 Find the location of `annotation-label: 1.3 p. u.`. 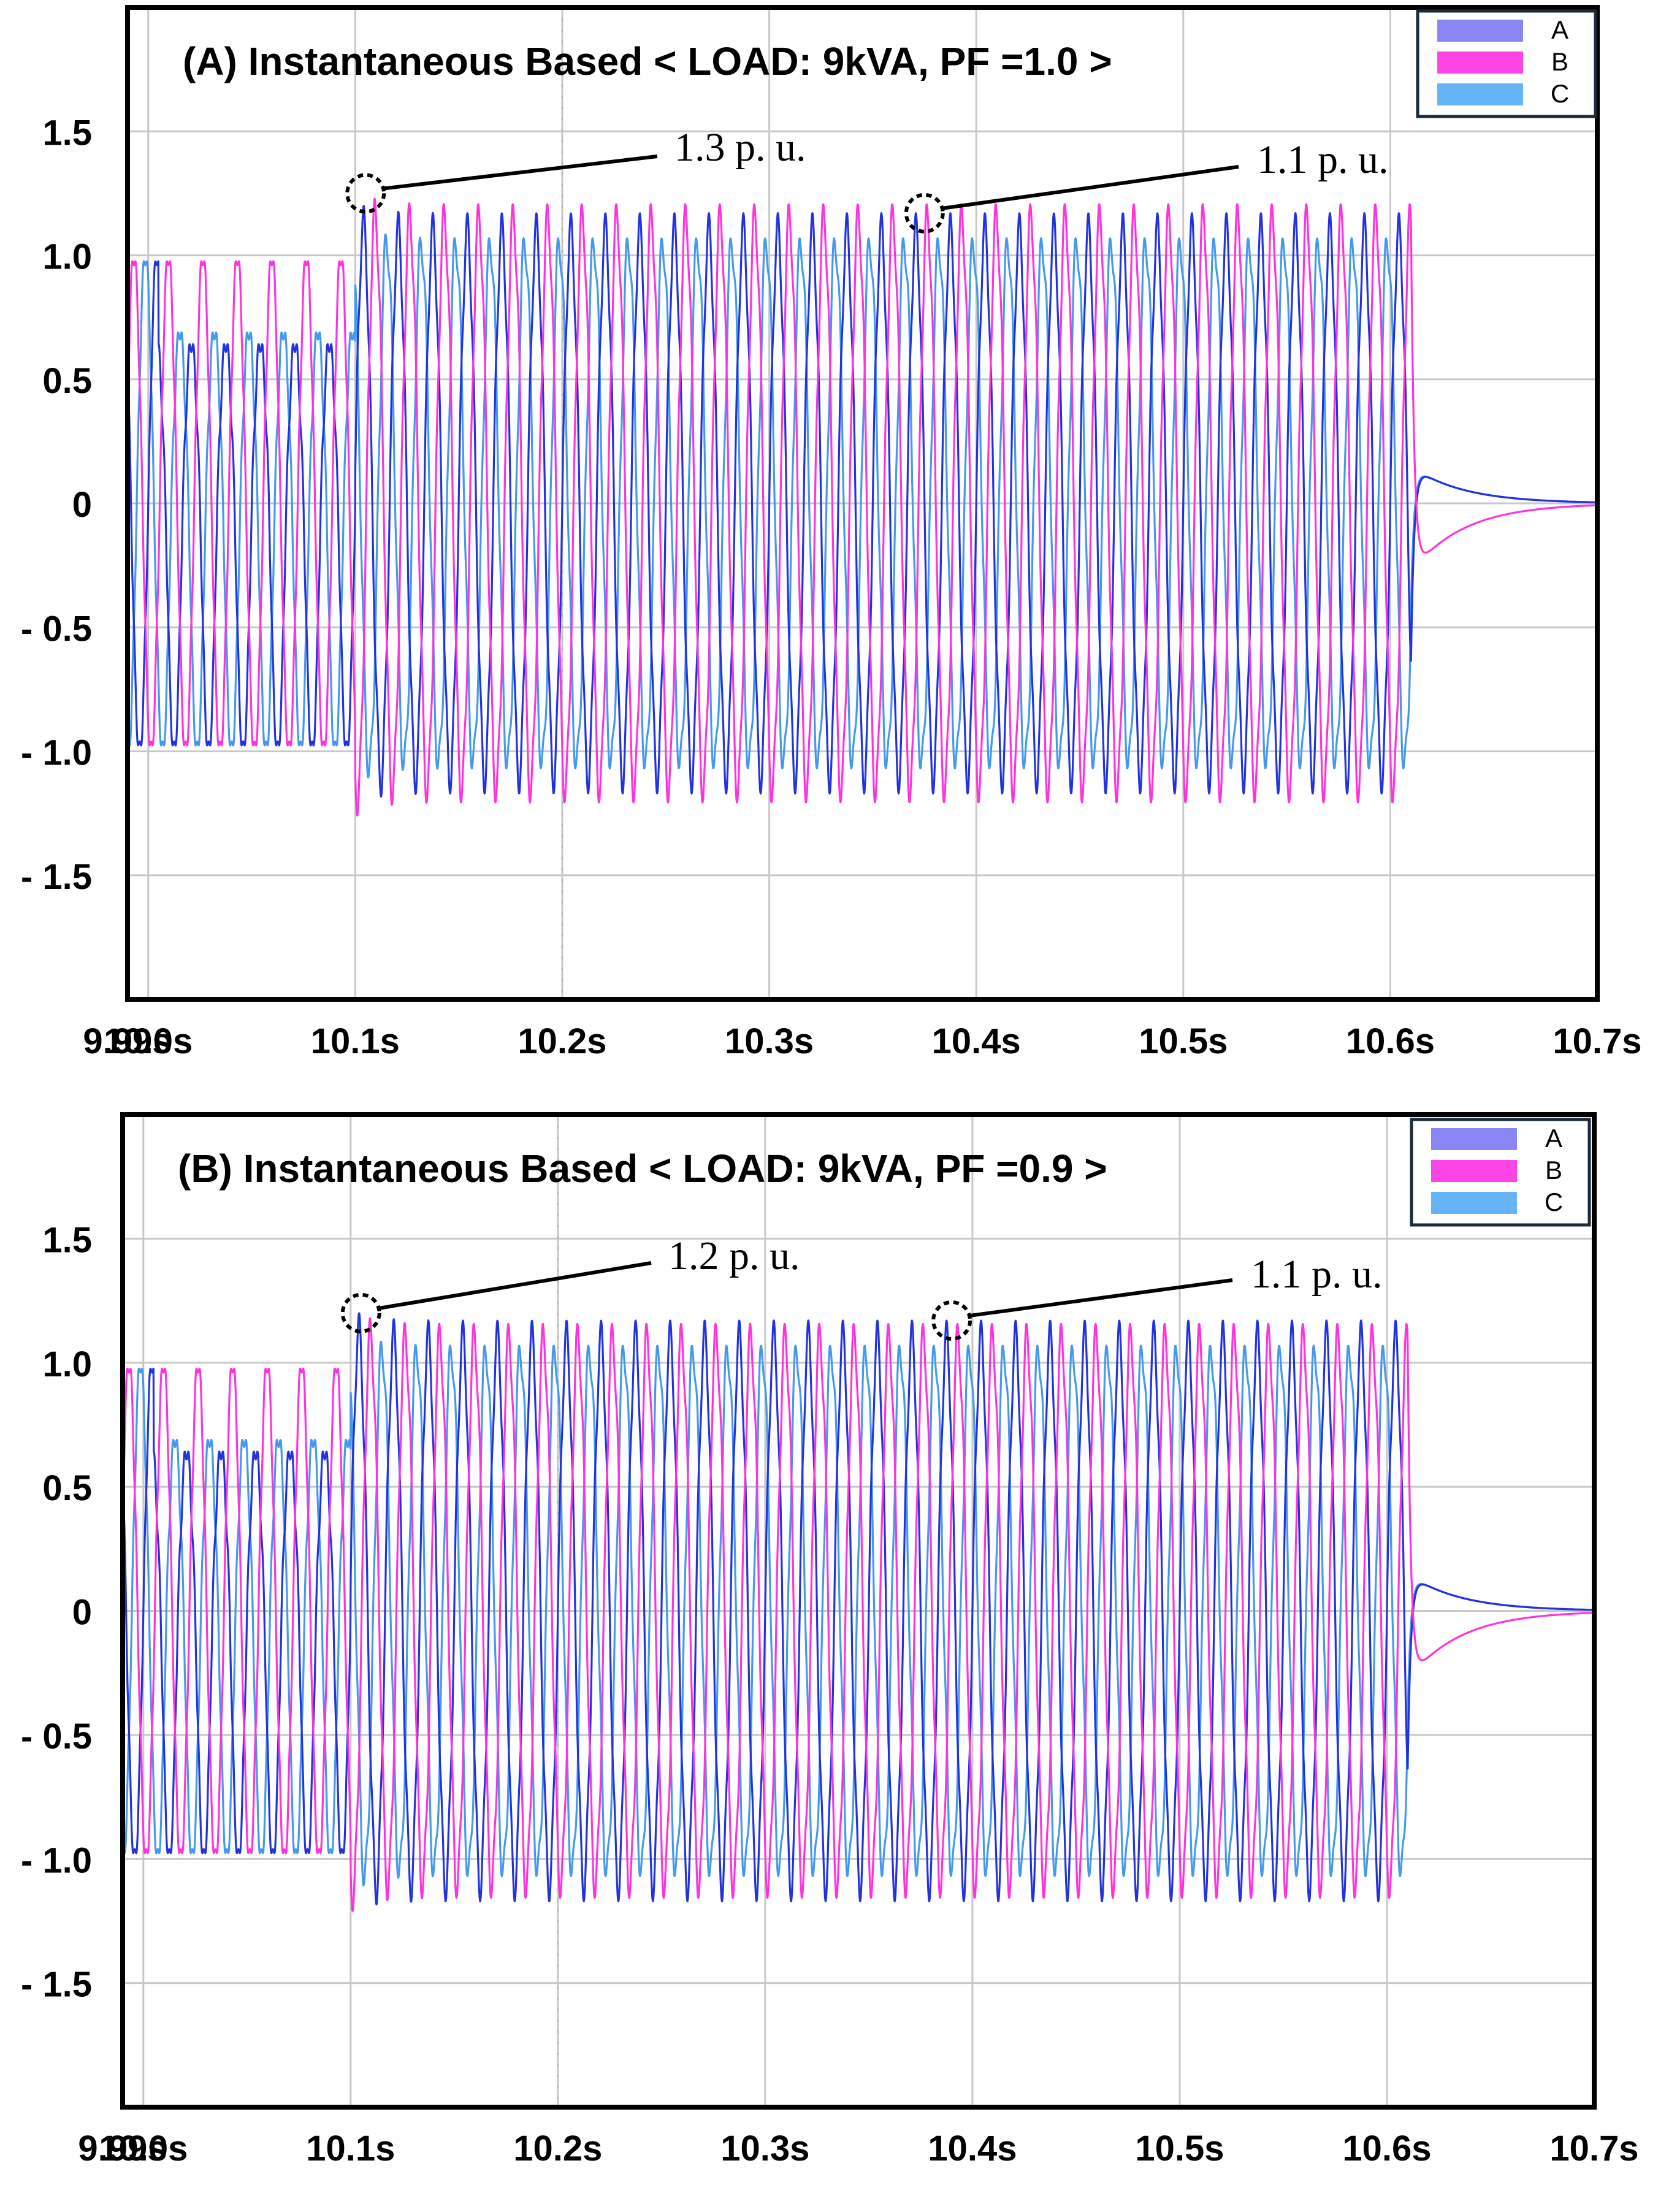

annotation-label: 1.3 p. u. is located at coordinates (740, 147).